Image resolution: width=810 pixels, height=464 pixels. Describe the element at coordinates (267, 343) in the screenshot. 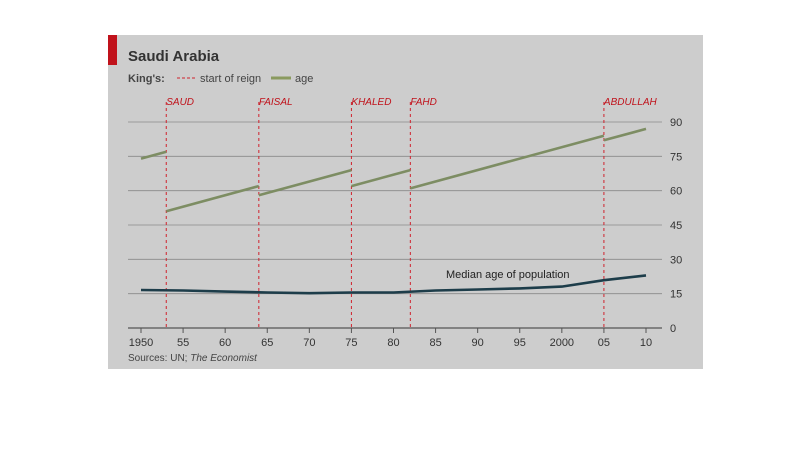

I see `x-tick-label: 65` at that location.